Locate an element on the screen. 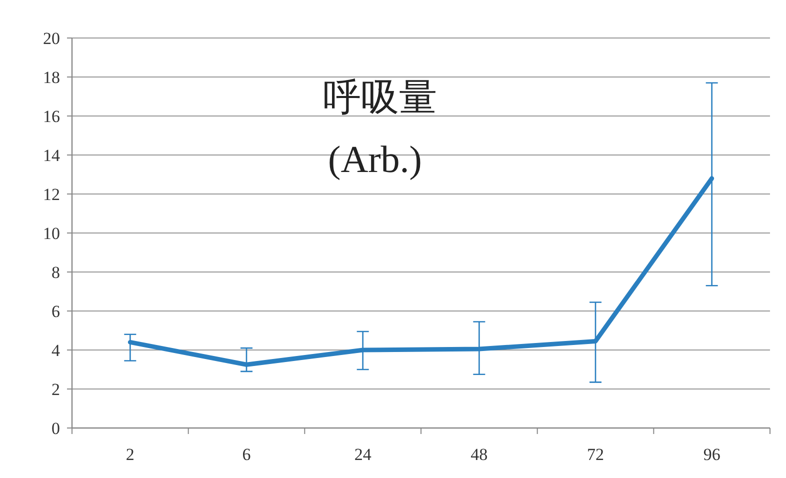  y-tick-label: 12 is located at coordinates (51, 194).